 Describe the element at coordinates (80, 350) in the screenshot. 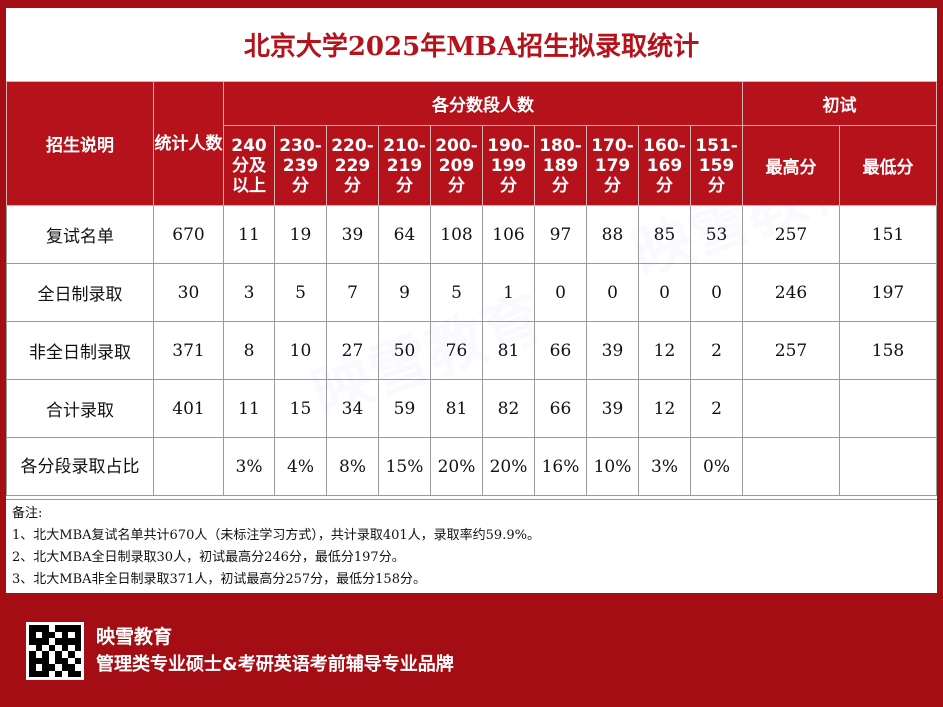

I see `row-label: 非全日制录取` at that location.